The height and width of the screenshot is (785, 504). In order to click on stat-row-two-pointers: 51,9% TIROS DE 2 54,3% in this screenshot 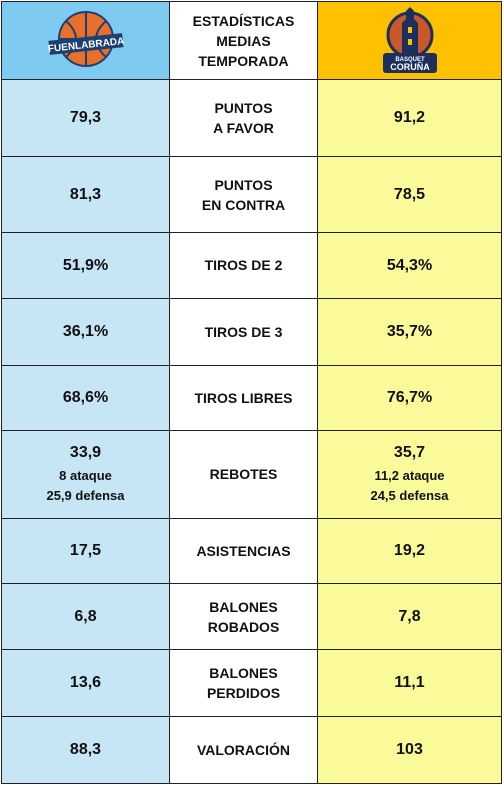, I will do `click(251, 265)`.